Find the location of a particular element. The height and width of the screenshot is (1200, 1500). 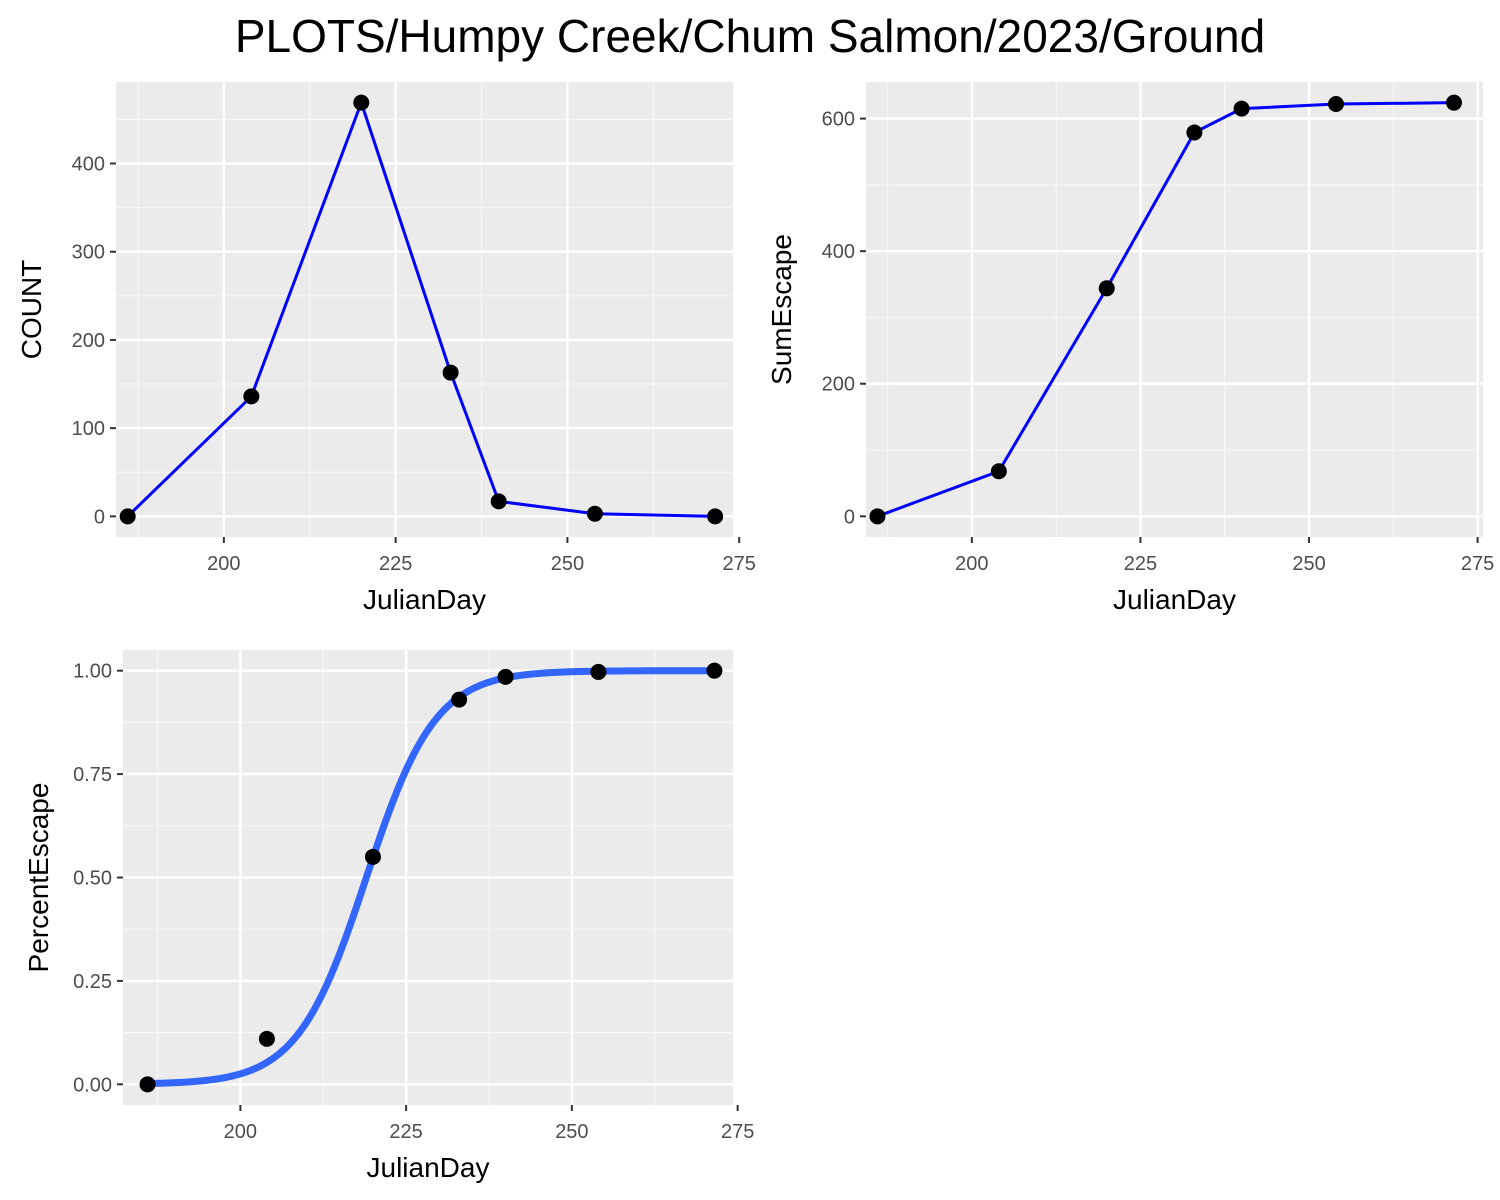

y-tick-label: 100 is located at coordinates (88, 429).